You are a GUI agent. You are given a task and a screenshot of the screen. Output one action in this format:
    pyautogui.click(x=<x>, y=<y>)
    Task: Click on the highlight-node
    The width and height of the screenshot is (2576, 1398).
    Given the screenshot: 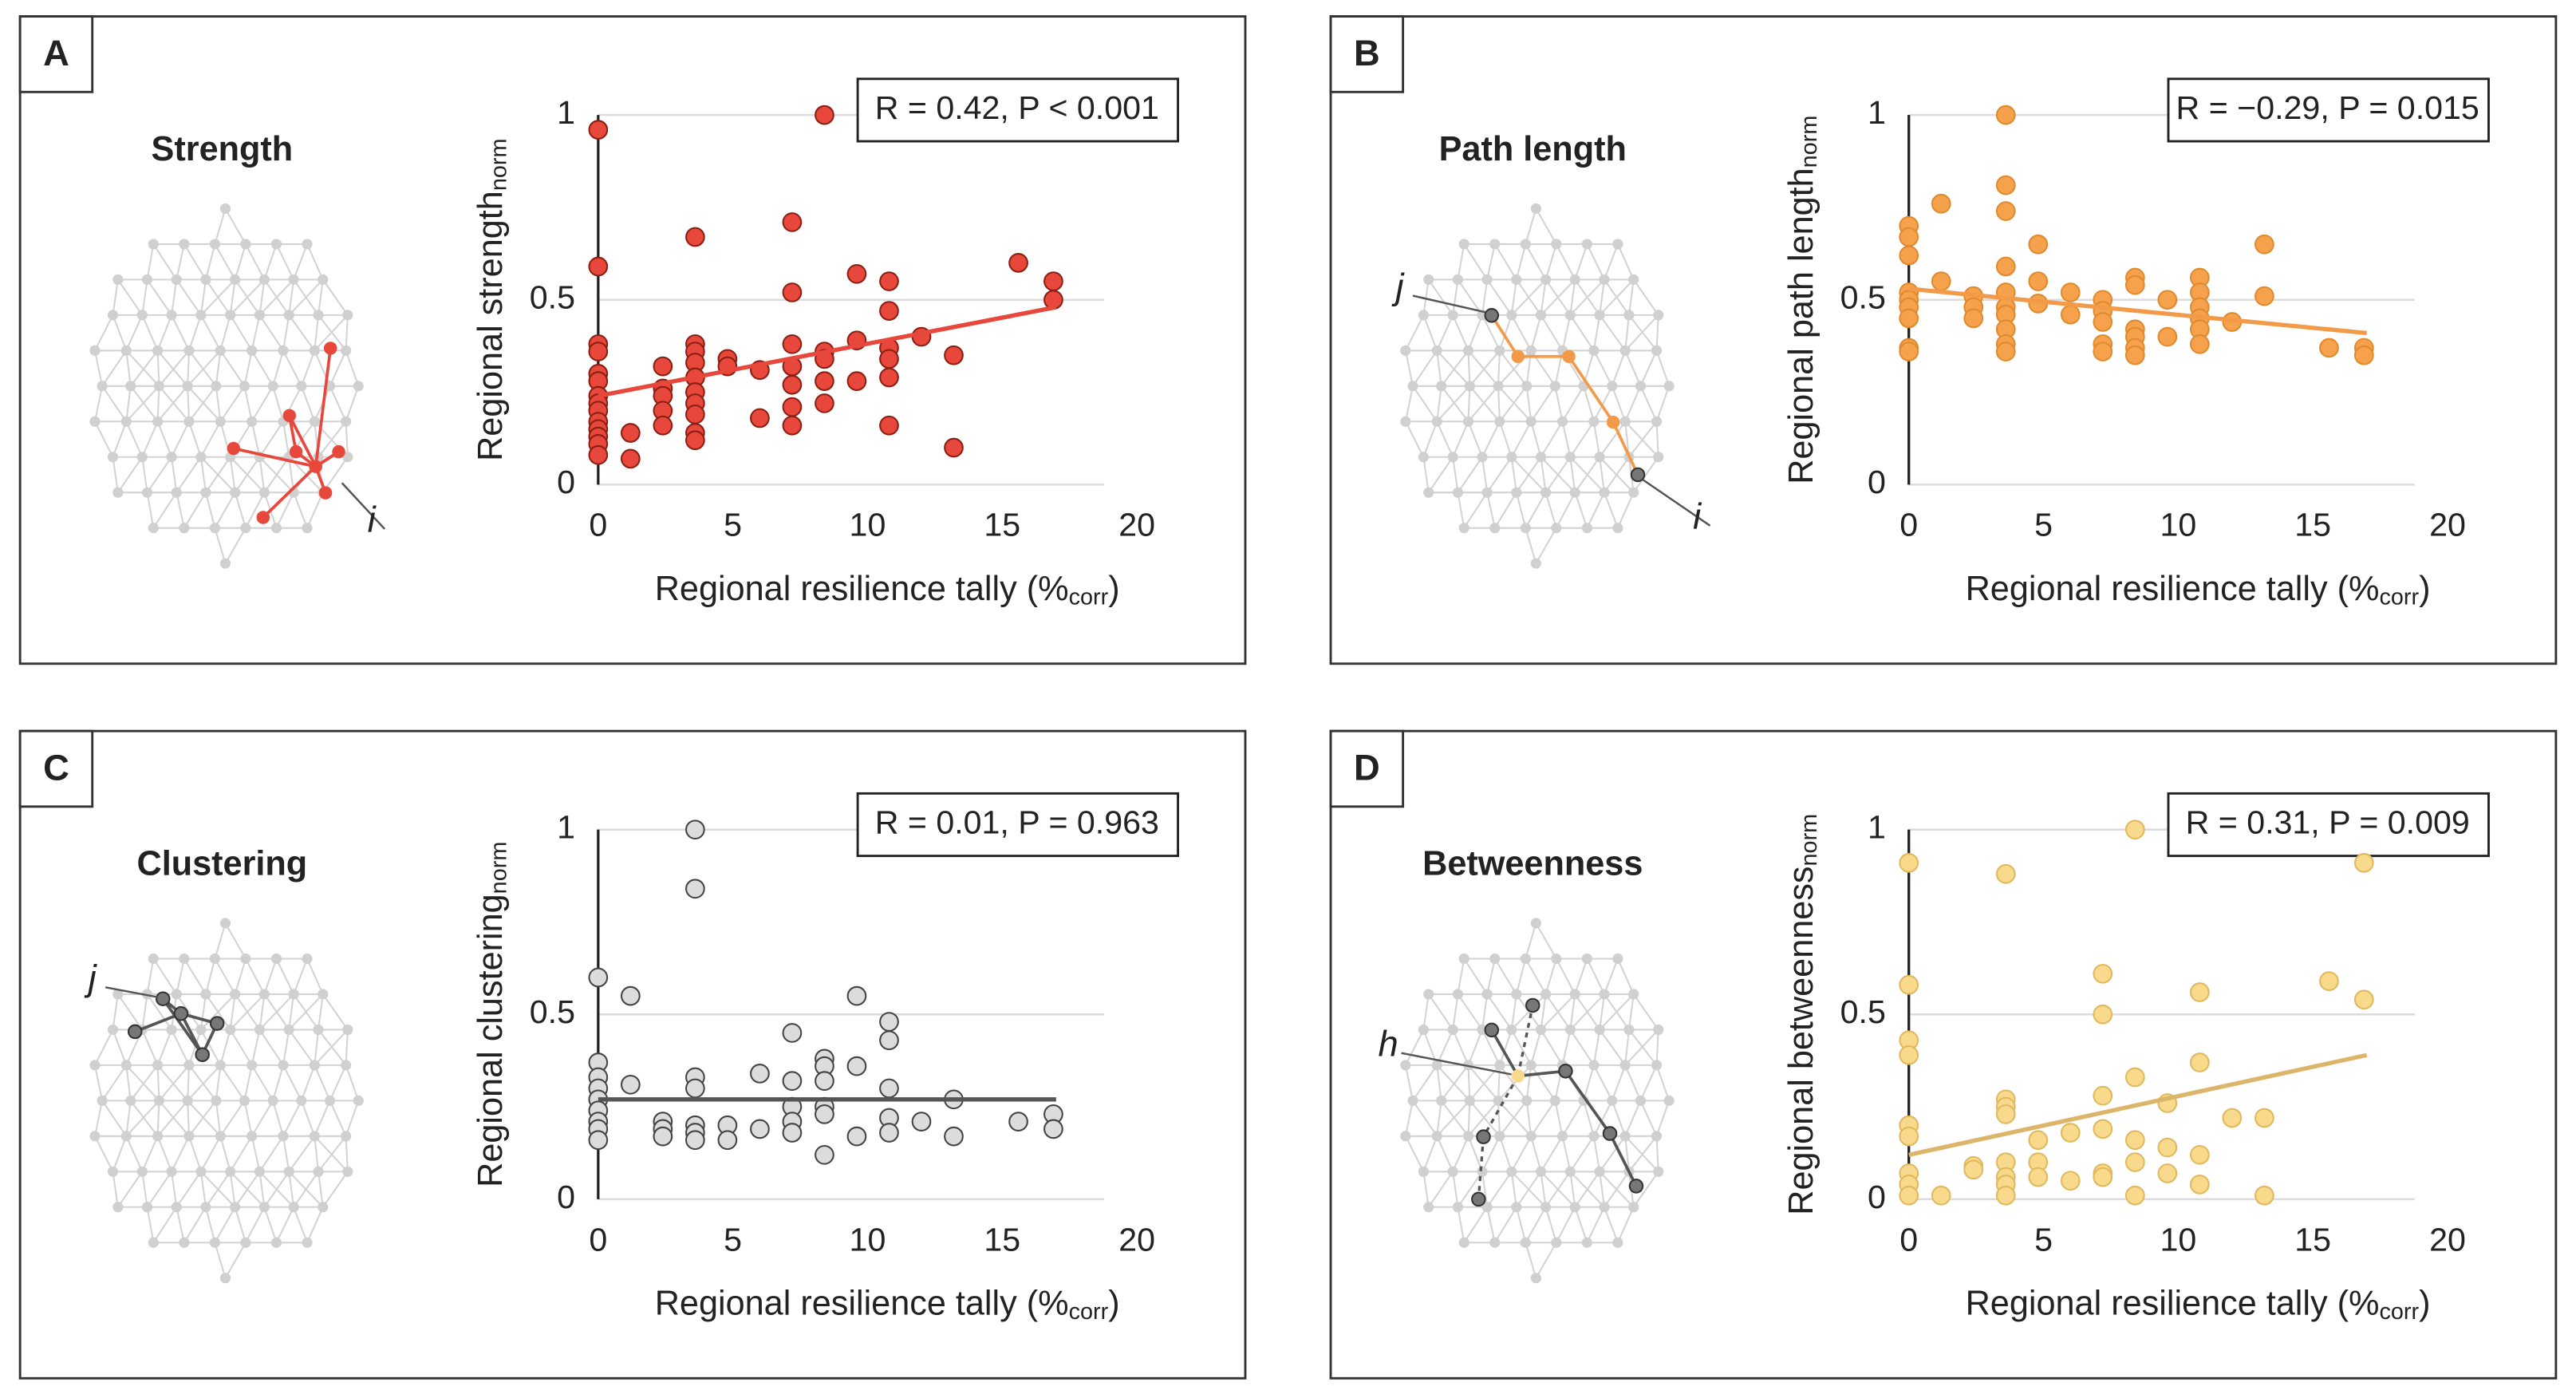 What is the action you would take?
    pyautogui.click(x=1492, y=315)
    